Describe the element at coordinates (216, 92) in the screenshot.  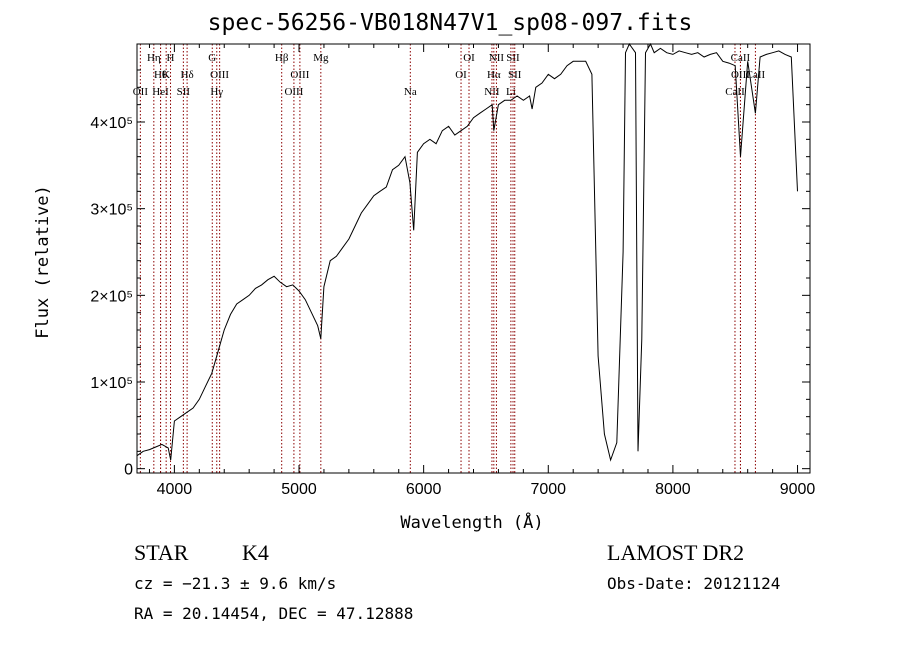
I see `line-label-9: Hγ` at that location.